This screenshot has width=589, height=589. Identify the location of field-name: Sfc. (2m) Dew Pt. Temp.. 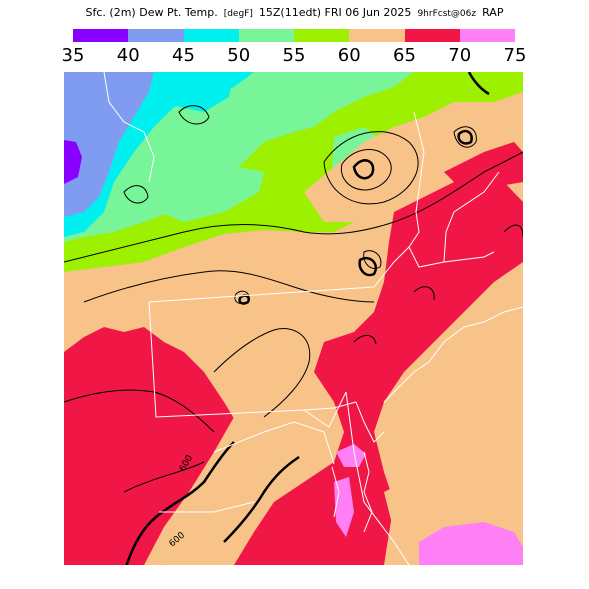
(151, 12).